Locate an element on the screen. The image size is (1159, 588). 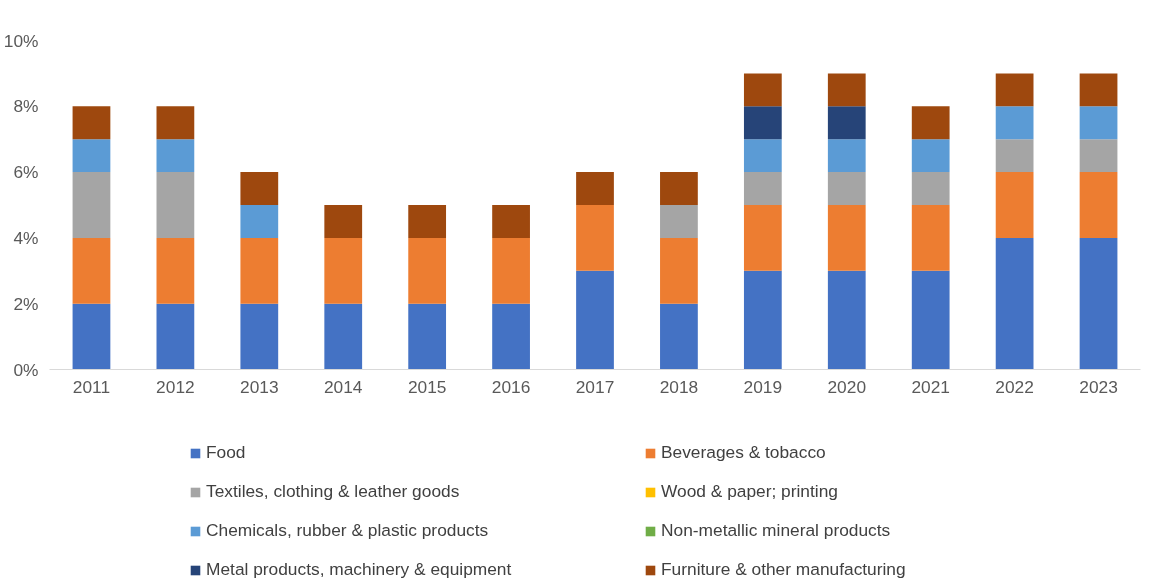
y-tick-label: 8% is located at coordinates (26, 106).